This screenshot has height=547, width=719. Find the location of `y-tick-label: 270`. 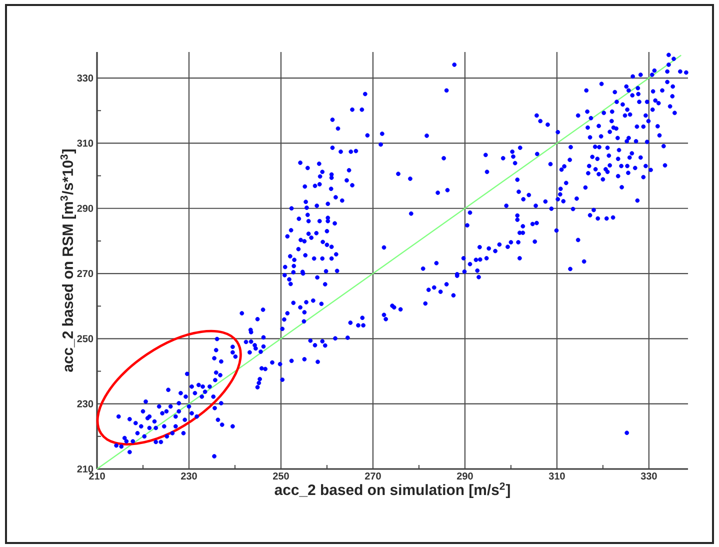

y-tick-label: 270 is located at coordinates (85, 274).